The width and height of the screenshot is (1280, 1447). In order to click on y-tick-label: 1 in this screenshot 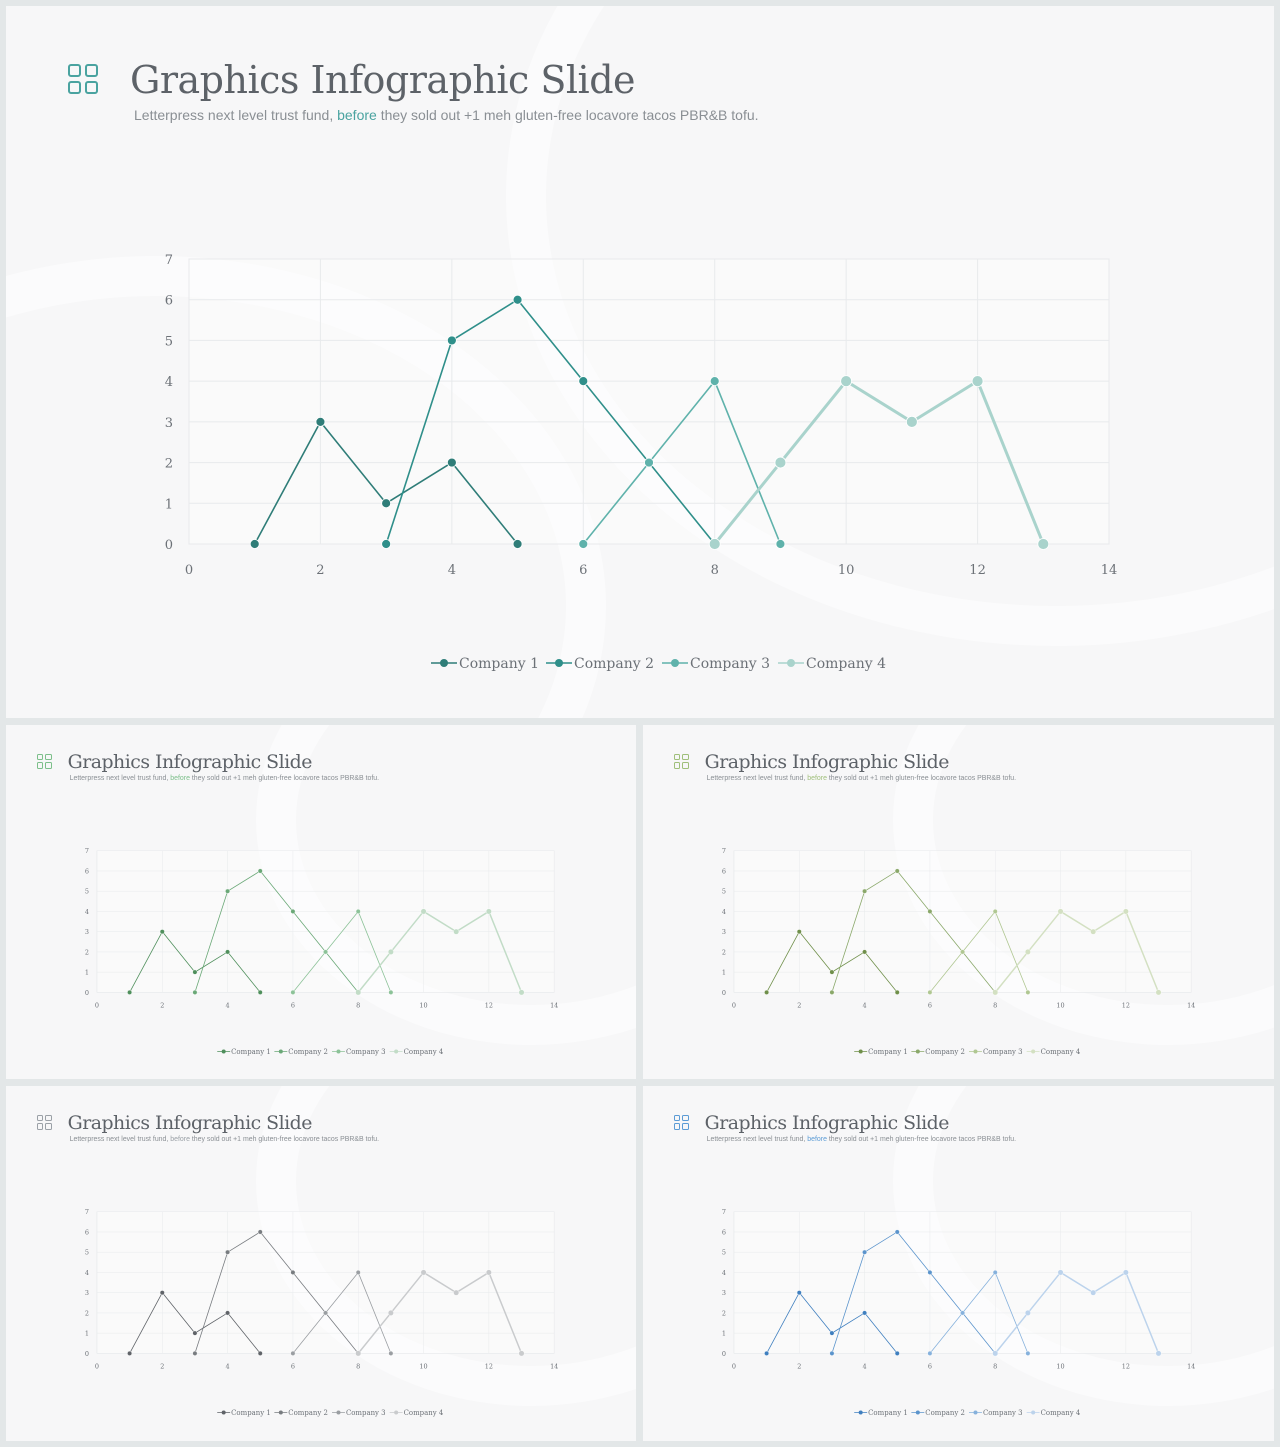, I will do `click(724, 1334)`.